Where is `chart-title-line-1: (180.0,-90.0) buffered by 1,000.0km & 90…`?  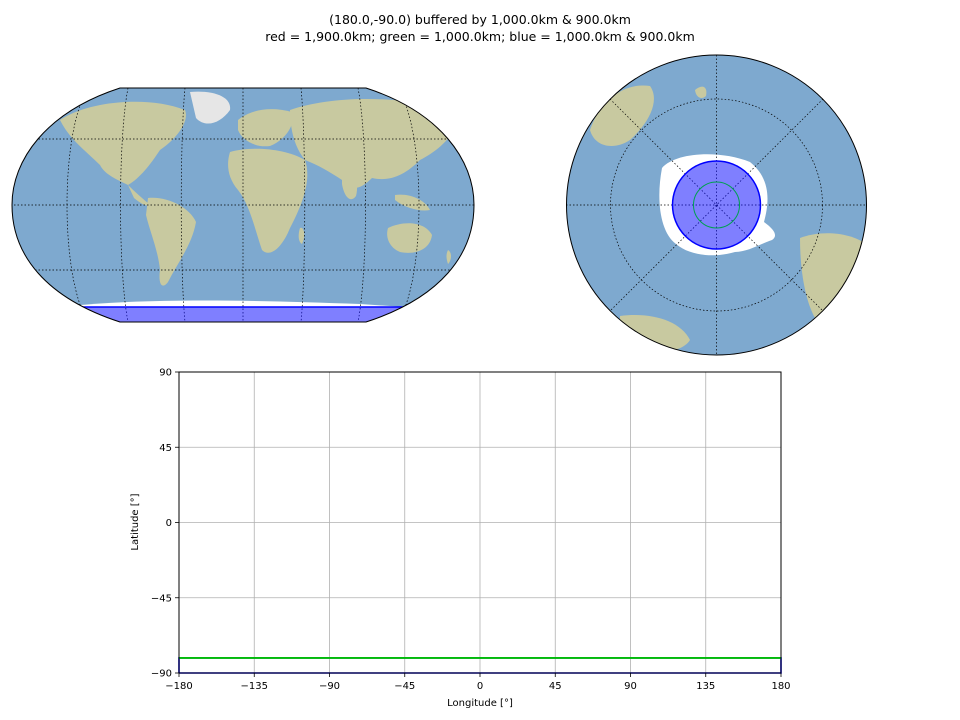 chart-title-line-1: (180.0,-90.0) buffered by 1,000.0km & 90… is located at coordinates (480, 19).